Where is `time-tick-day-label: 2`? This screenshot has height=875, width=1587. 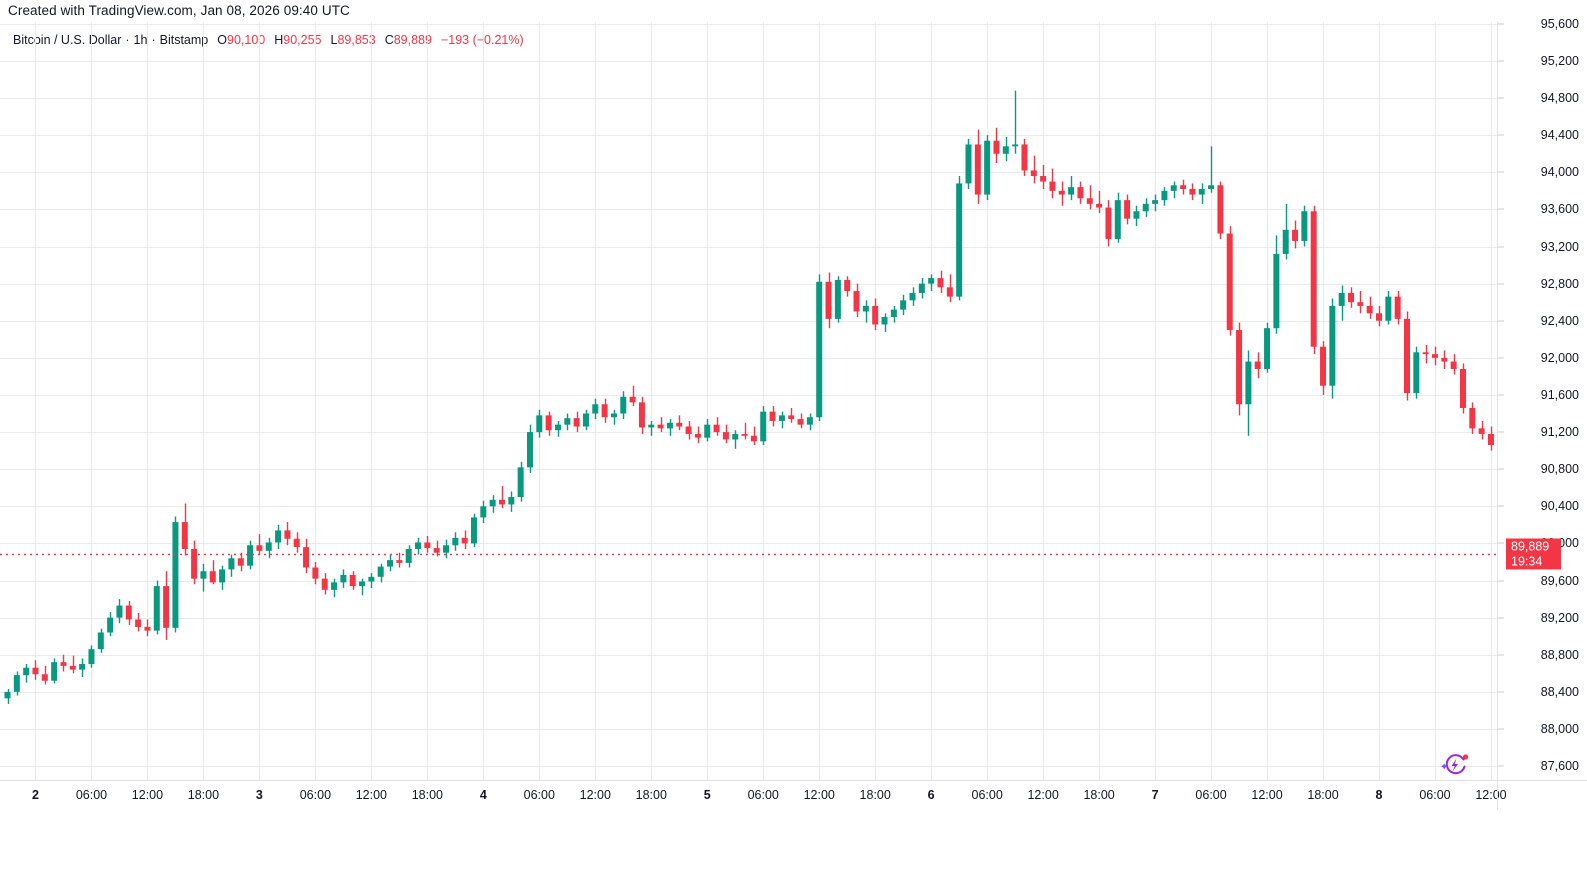
time-tick-day-label: 2 is located at coordinates (35, 795).